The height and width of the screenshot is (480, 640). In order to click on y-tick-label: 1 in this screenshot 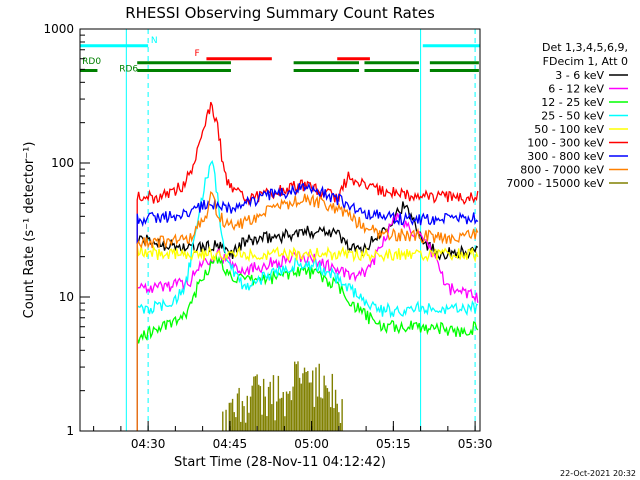, I will do `click(70, 431)`.